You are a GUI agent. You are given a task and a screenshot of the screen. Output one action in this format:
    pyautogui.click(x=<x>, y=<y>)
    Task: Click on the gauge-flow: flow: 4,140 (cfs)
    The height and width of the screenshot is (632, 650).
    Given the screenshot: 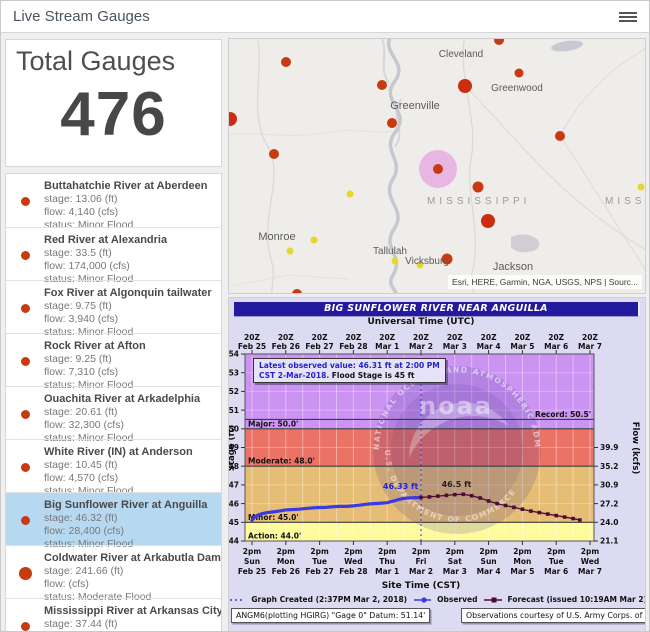 What is the action you would take?
    pyautogui.click(x=81, y=212)
    